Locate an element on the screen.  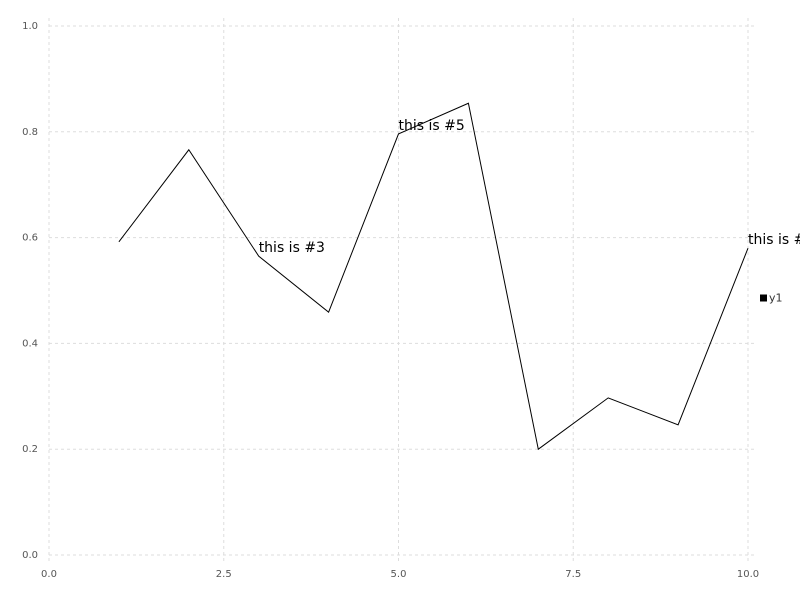
x-tick-label: 5.0 is located at coordinates (399, 574).